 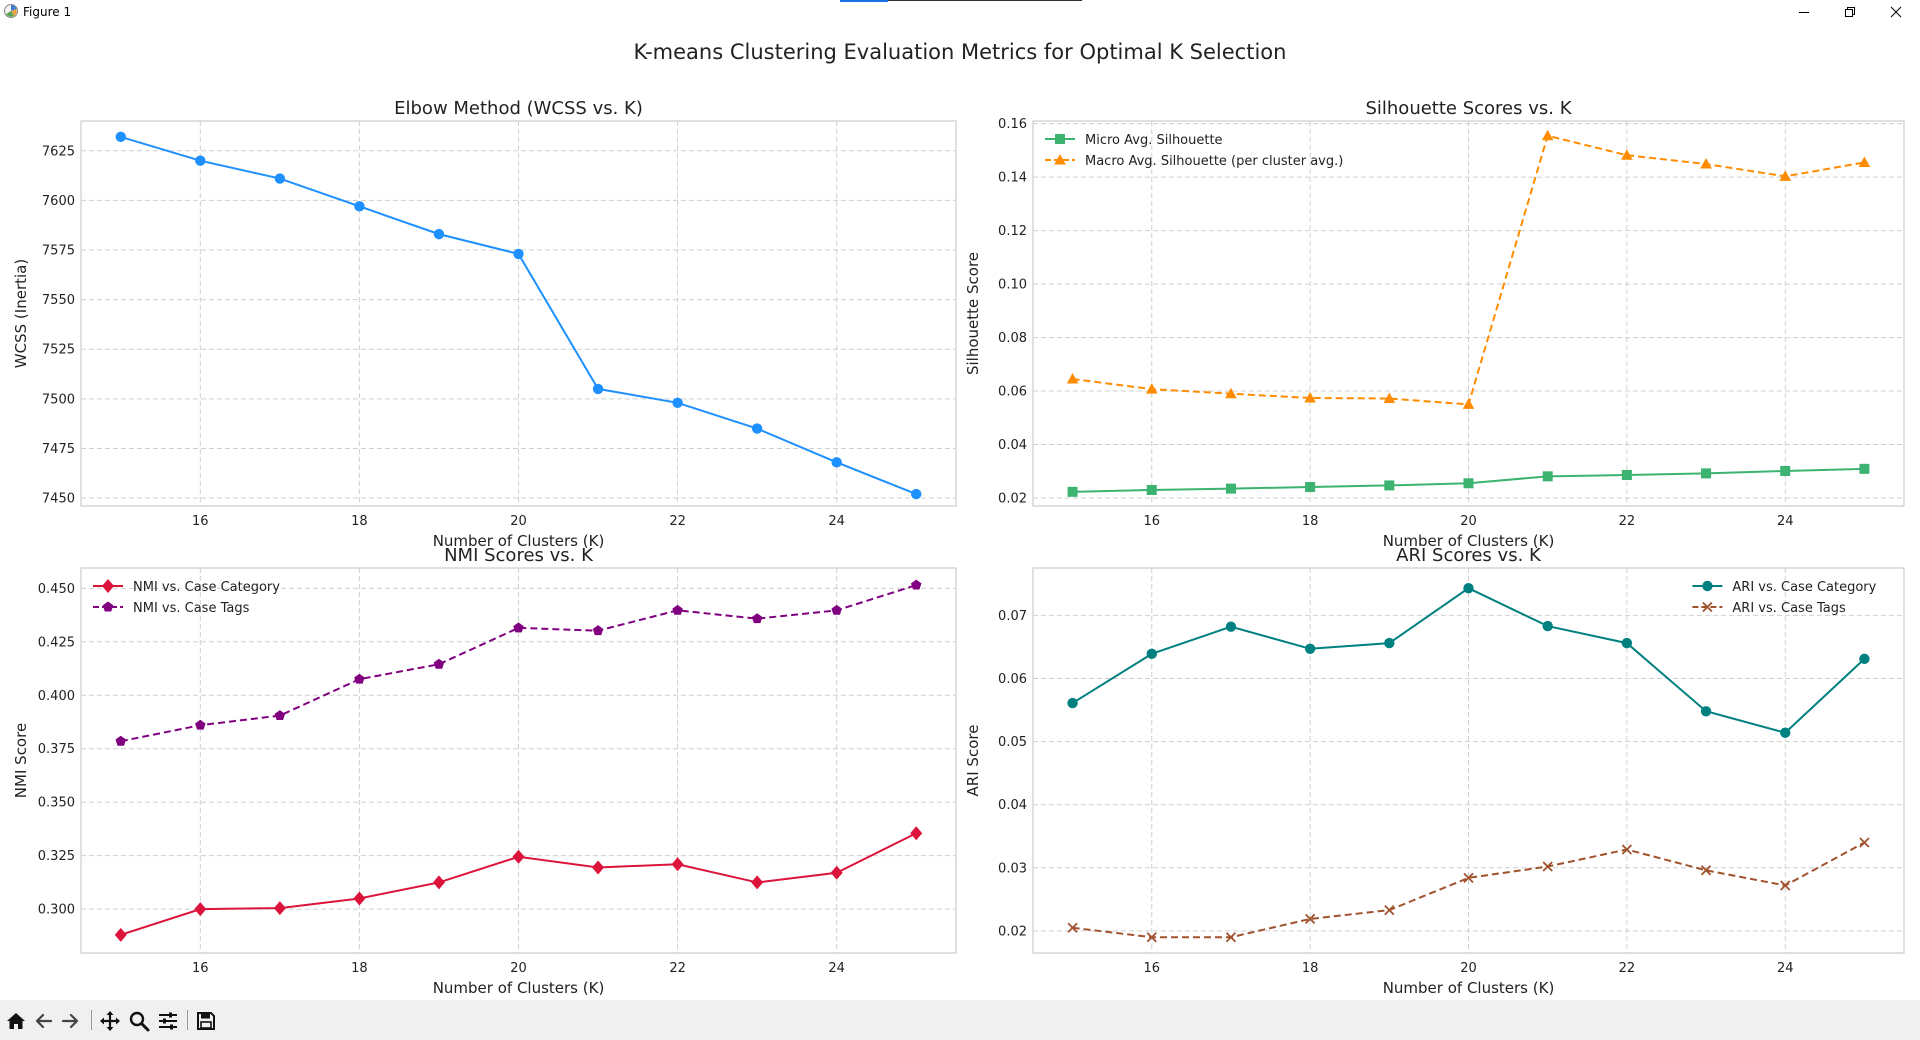 I want to click on close-icon, so click(x=1896, y=12).